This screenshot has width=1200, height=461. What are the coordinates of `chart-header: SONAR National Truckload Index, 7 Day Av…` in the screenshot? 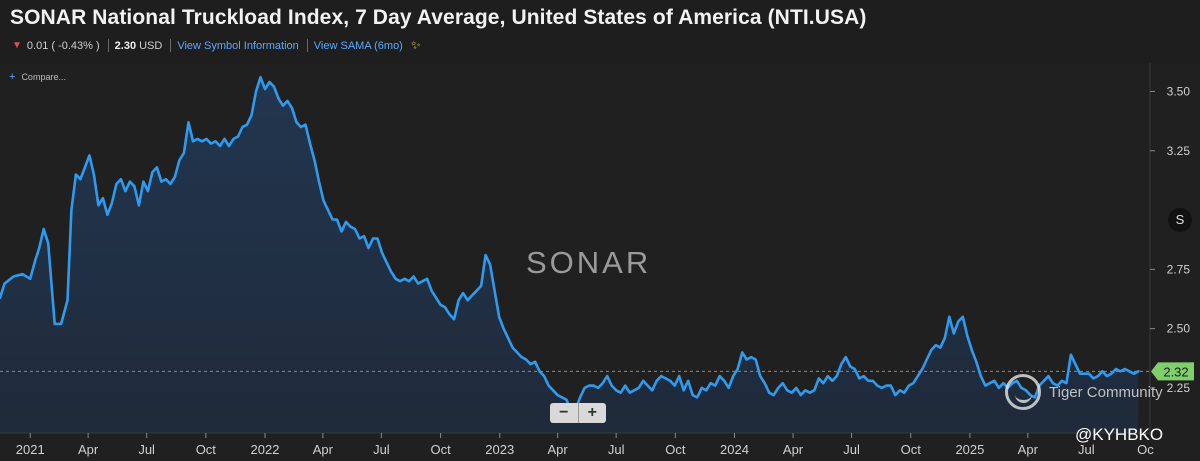 It's located at (605, 33).